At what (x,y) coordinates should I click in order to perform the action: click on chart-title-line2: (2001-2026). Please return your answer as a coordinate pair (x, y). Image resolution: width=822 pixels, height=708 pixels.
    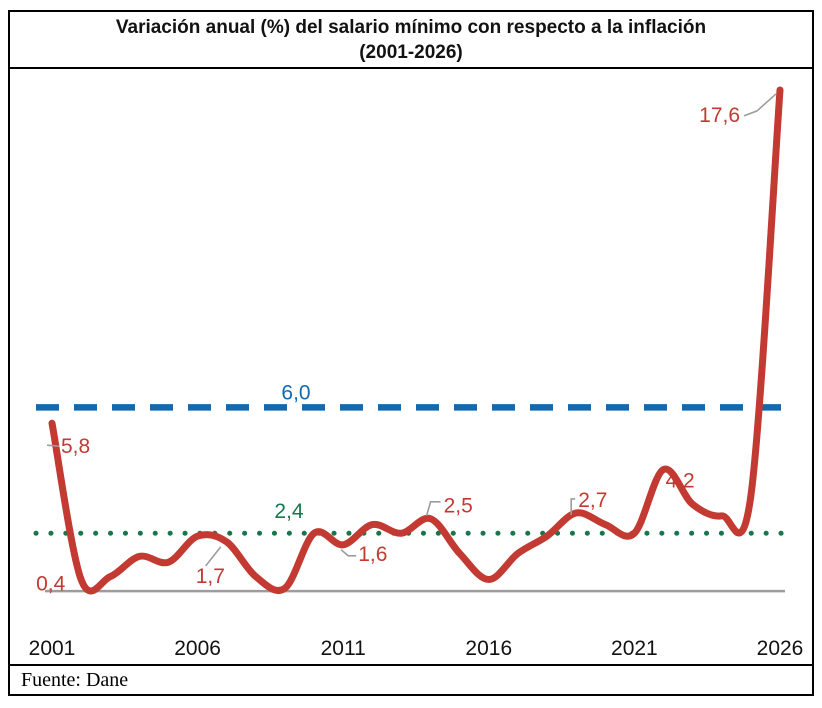
    Looking at the image, I should click on (411, 52).